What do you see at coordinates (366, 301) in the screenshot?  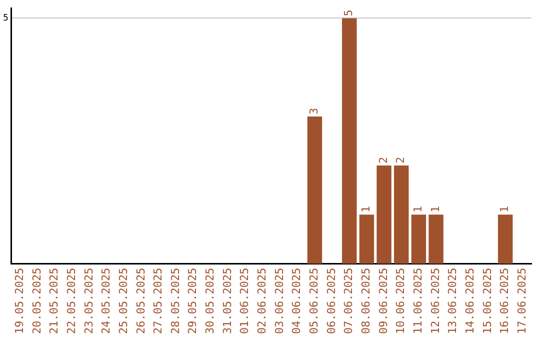 I see `x-tick-label: 08.06.2025` at bounding box center [366, 301].